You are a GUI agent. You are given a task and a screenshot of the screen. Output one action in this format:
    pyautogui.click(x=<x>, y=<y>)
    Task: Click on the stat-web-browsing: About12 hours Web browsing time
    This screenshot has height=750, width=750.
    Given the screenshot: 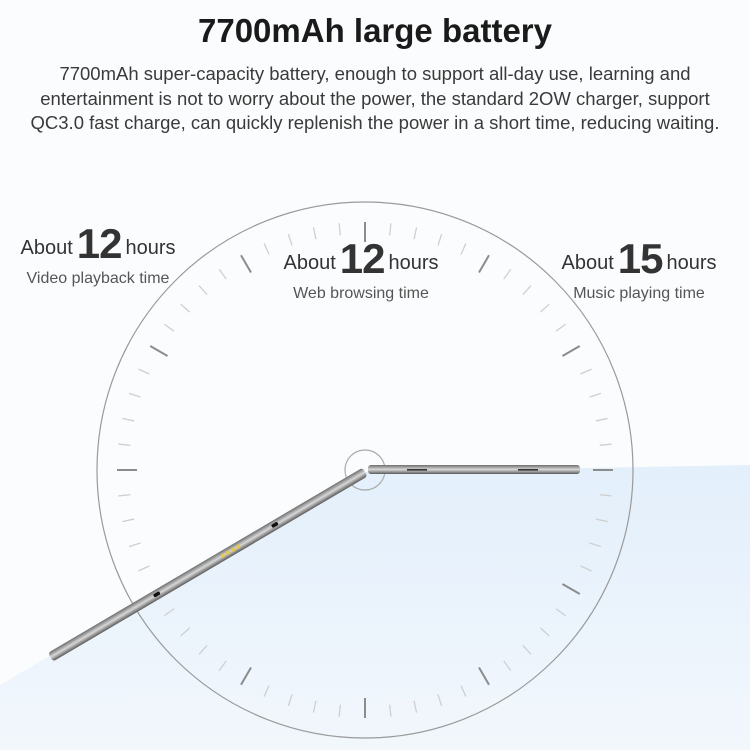 What is the action you would take?
    pyautogui.click(x=361, y=269)
    